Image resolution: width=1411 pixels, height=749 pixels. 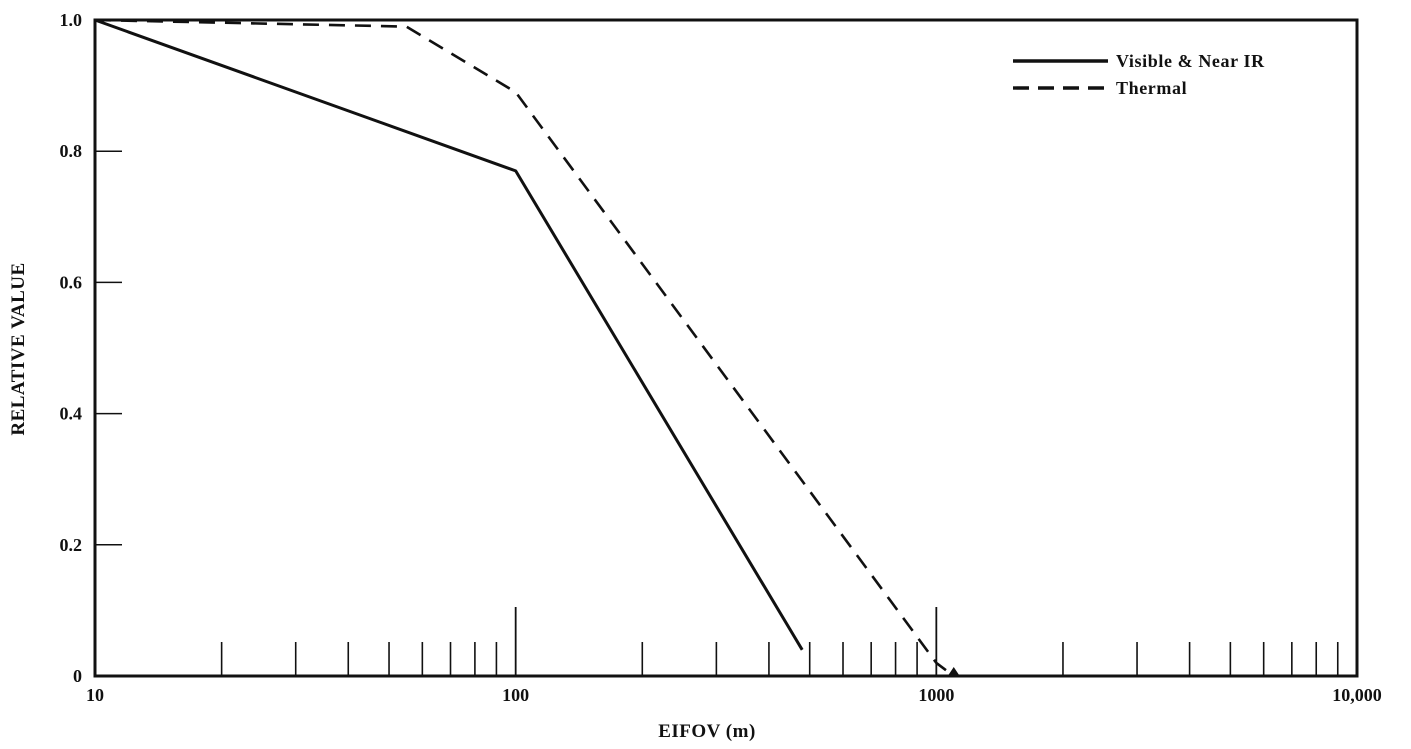 I want to click on legend: Visible & Near IR Thermal, so click(x=1139, y=74).